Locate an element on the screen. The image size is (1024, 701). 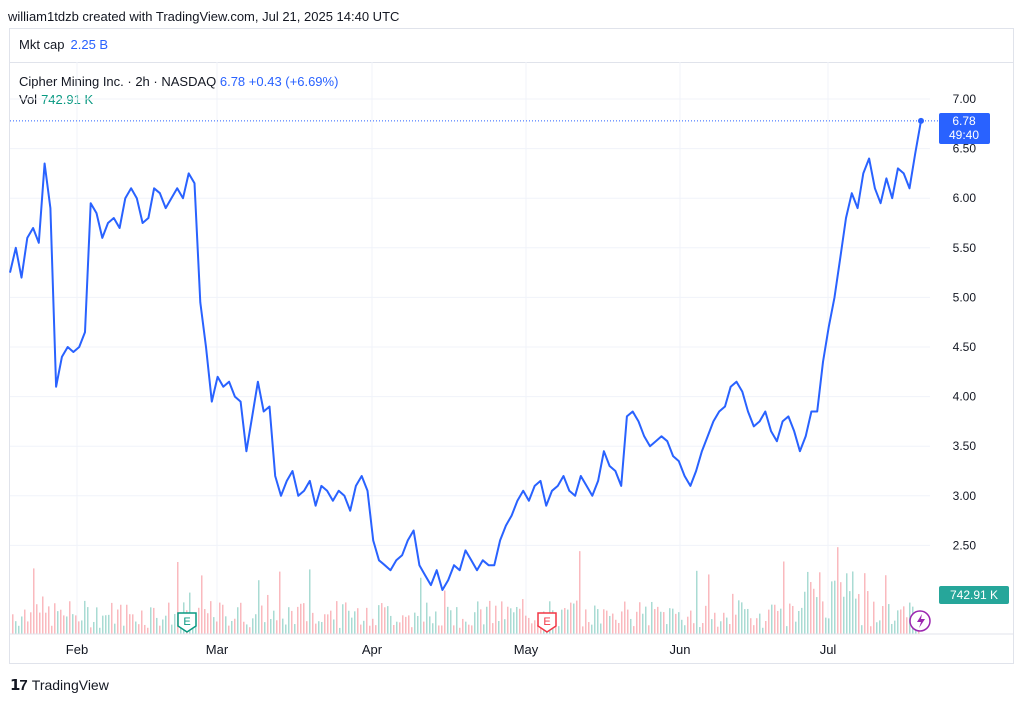
y-tick-label: 7.00 is located at coordinates (965, 99).